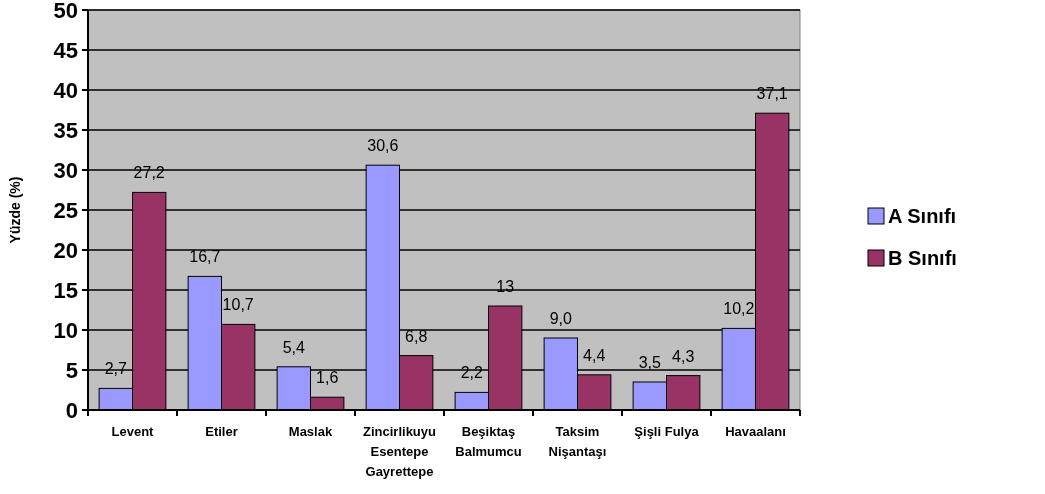  I want to click on x-tick-label: Zincirlikuyu Esentepe Gayrettepe, so click(400, 451).